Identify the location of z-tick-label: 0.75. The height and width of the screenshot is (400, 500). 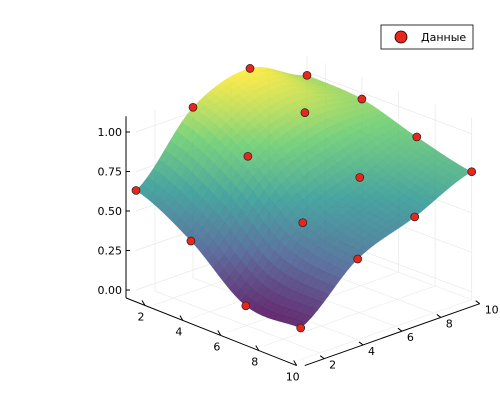
(110, 172).